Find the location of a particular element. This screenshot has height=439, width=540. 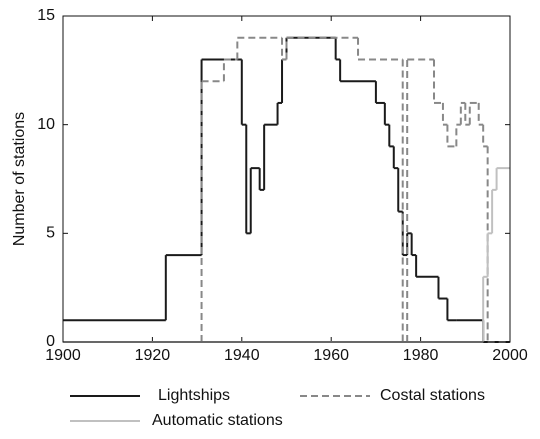

x-tick-label: 1980 is located at coordinates (421, 355).